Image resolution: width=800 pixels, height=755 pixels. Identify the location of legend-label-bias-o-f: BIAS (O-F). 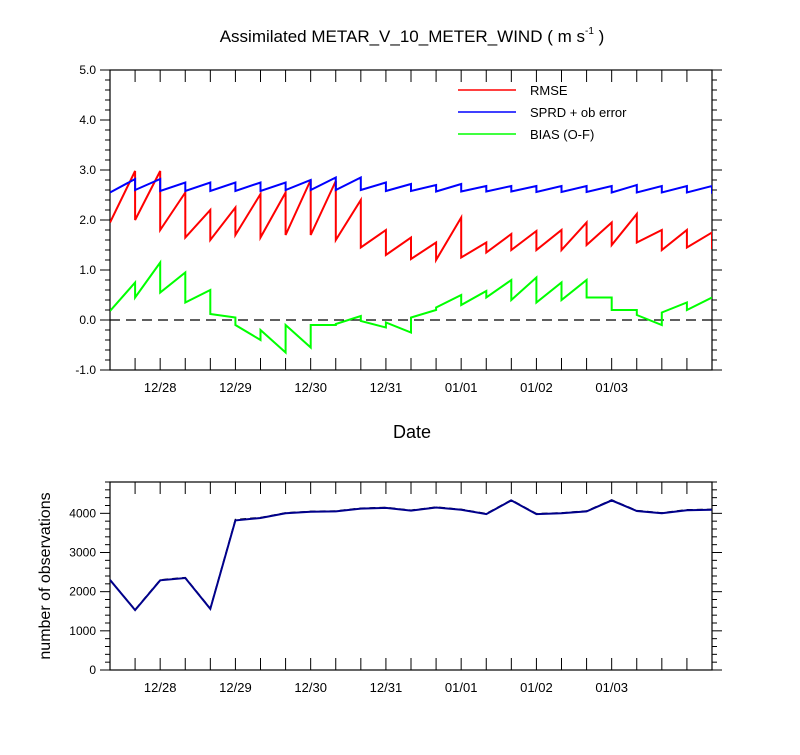
(562, 134).